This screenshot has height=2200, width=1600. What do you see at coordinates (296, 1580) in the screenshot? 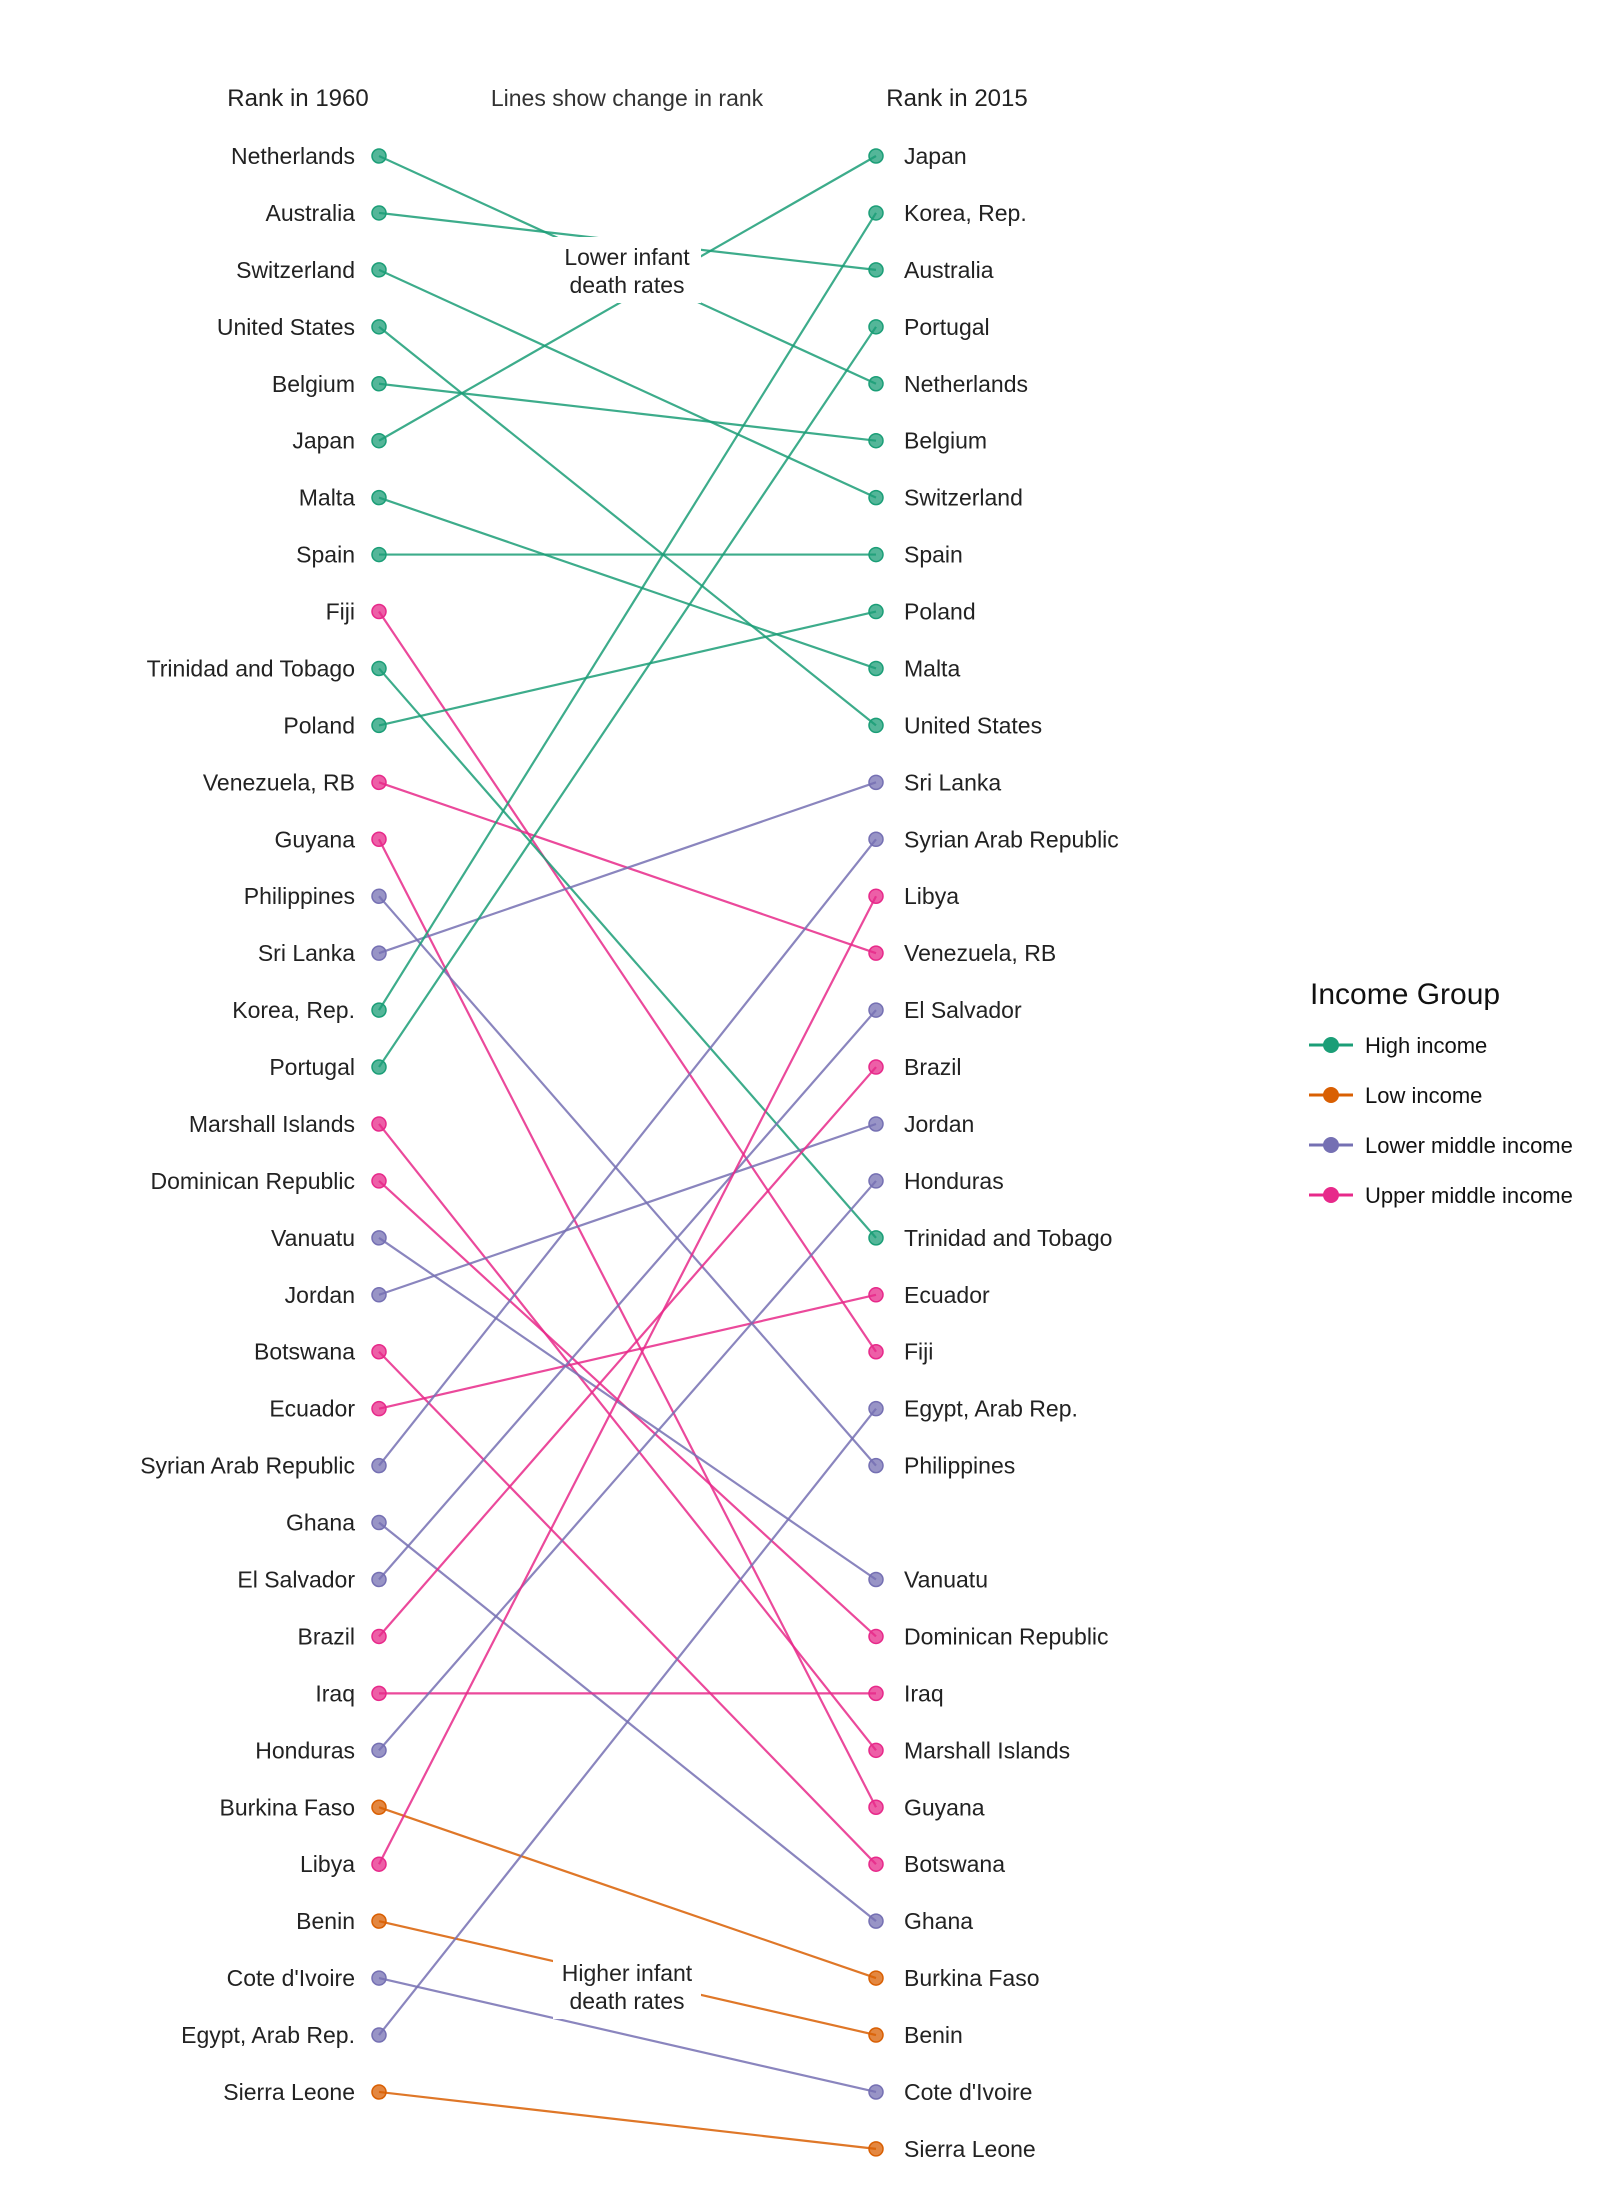
I see `label-1960: El Salvador` at bounding box center [296, 1580].